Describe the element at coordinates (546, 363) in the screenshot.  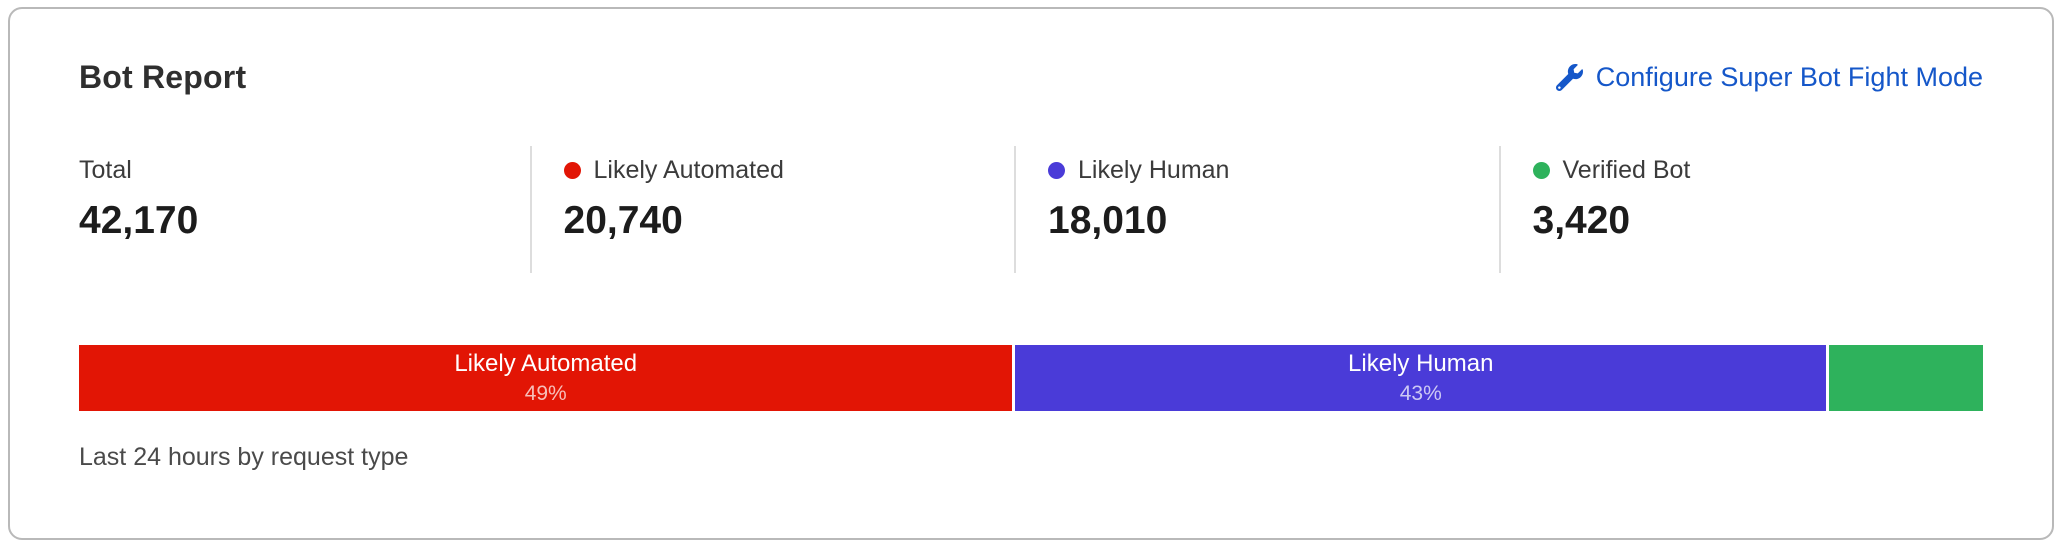
I see `bar-segment-label: Likely Automated` at that location.